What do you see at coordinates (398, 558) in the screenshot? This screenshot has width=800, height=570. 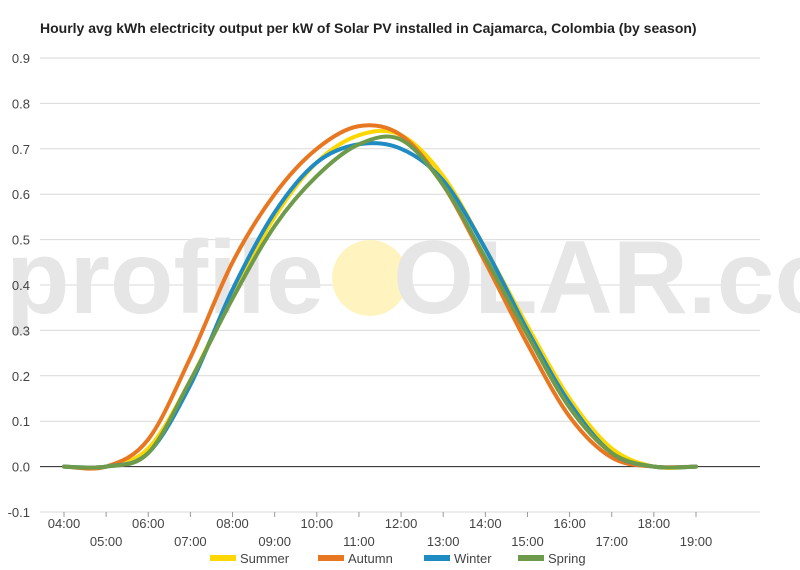 I see `legend: Summer Autumn Winter Spring` at bounding box center [398, 558].